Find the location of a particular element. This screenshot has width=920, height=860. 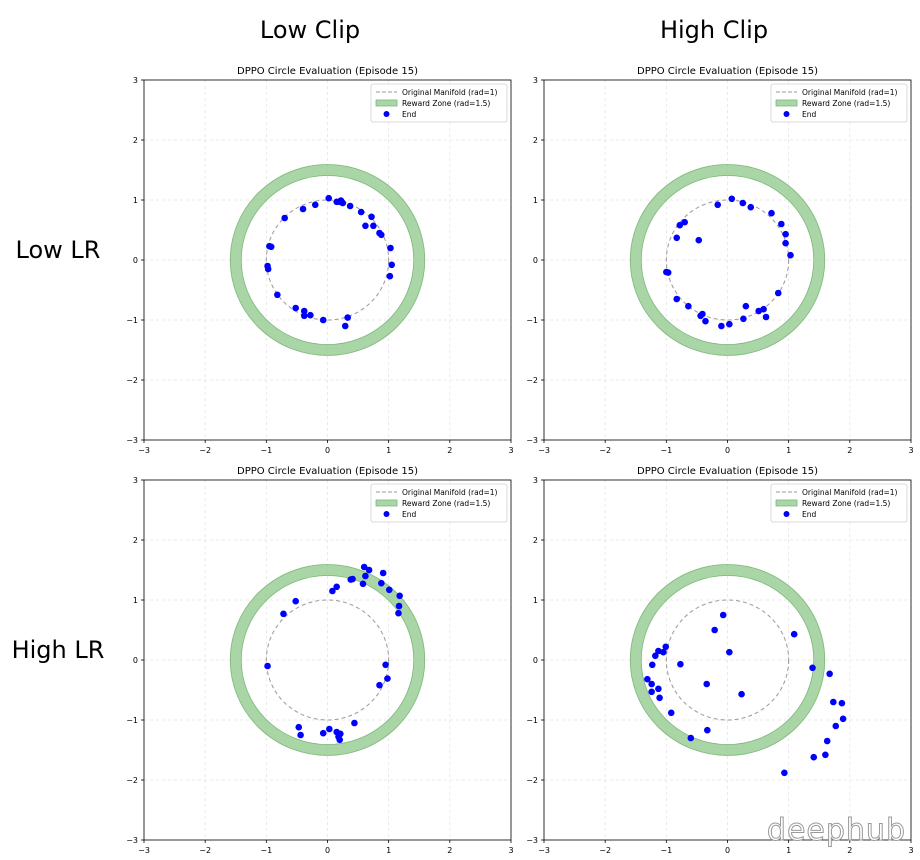

legend-box is located at coordinates (839, 103).